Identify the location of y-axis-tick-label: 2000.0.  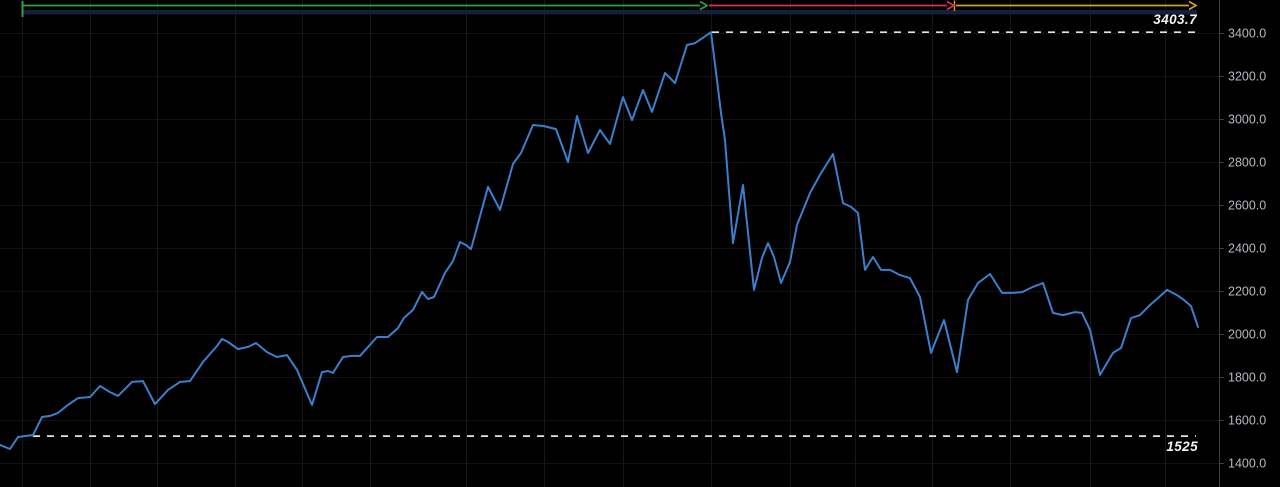
(1247, 335).